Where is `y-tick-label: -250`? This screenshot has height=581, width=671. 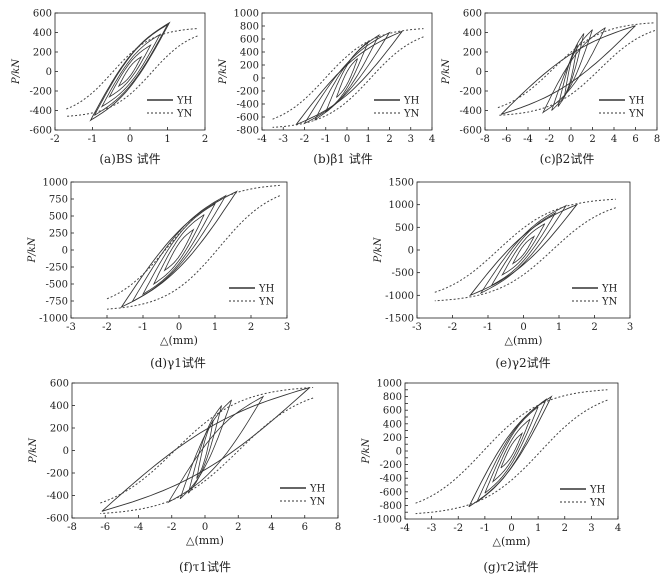 y-tick-label: -250 is located at coordinates (57, 268).